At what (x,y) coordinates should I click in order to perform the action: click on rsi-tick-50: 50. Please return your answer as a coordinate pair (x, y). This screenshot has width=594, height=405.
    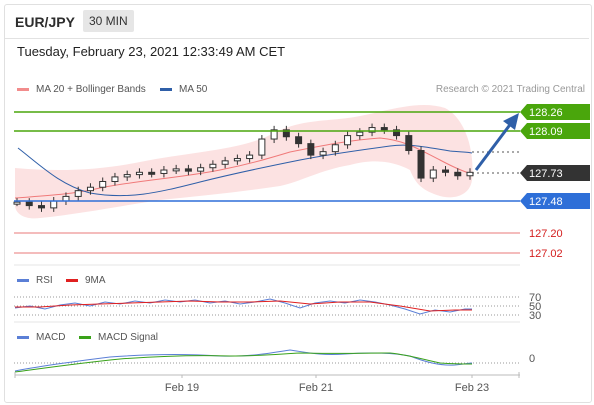
    Looking at the image, I should click on (535, 307).